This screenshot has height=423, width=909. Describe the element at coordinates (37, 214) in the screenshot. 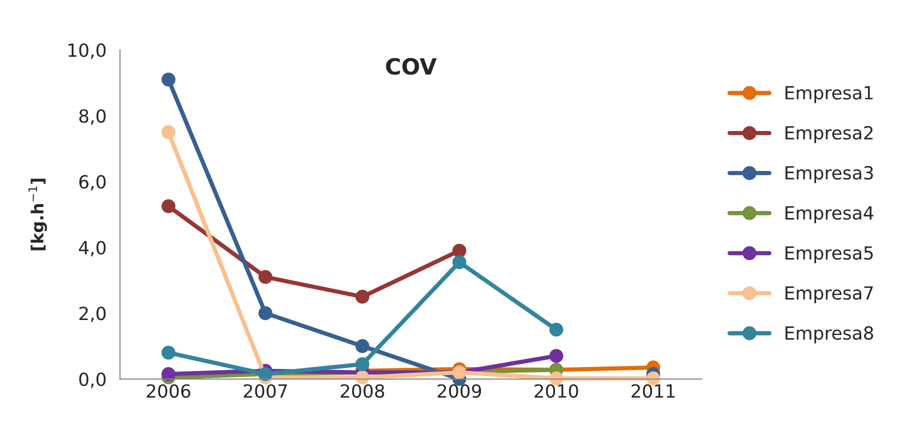

I see `y-axis-title: [kg.h$^{−1}$]` at that location.